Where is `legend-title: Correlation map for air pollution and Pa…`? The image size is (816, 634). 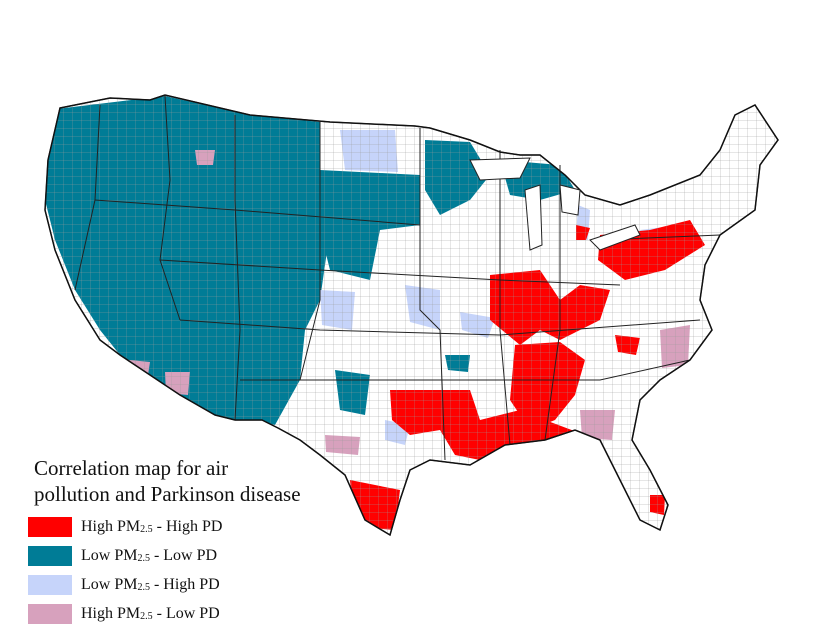 legend-title: Correlation map for air pollution and Pa… is located at coordinates (194, 481).